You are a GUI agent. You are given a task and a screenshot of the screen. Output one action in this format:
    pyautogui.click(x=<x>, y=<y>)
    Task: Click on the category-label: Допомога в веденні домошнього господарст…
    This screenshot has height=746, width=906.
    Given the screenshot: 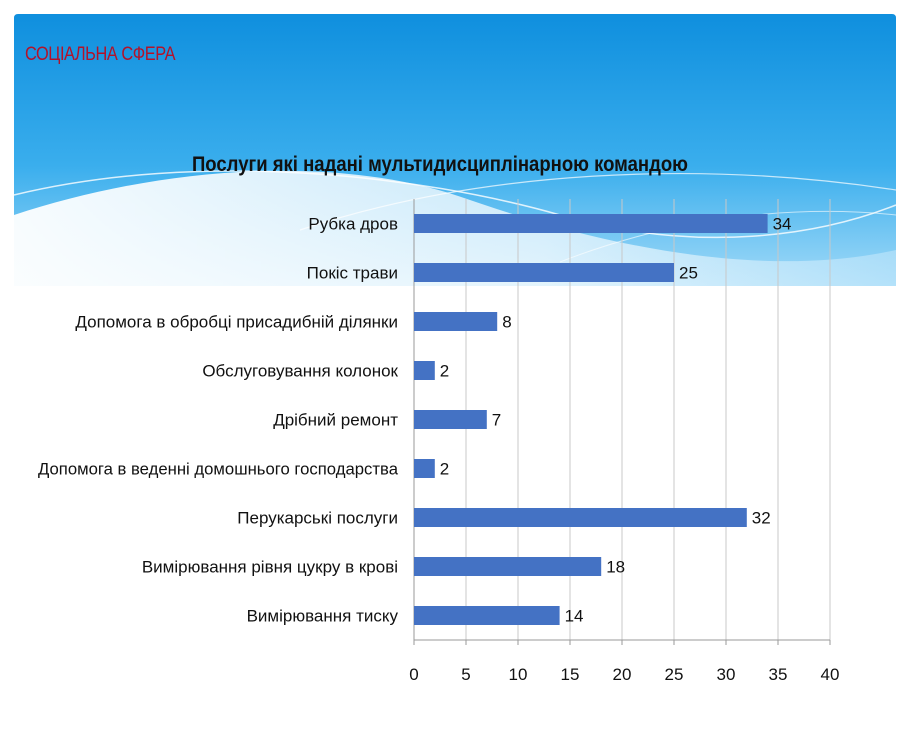 What is the action you would take?
    pyautogui.click(x=218, y=469)
    